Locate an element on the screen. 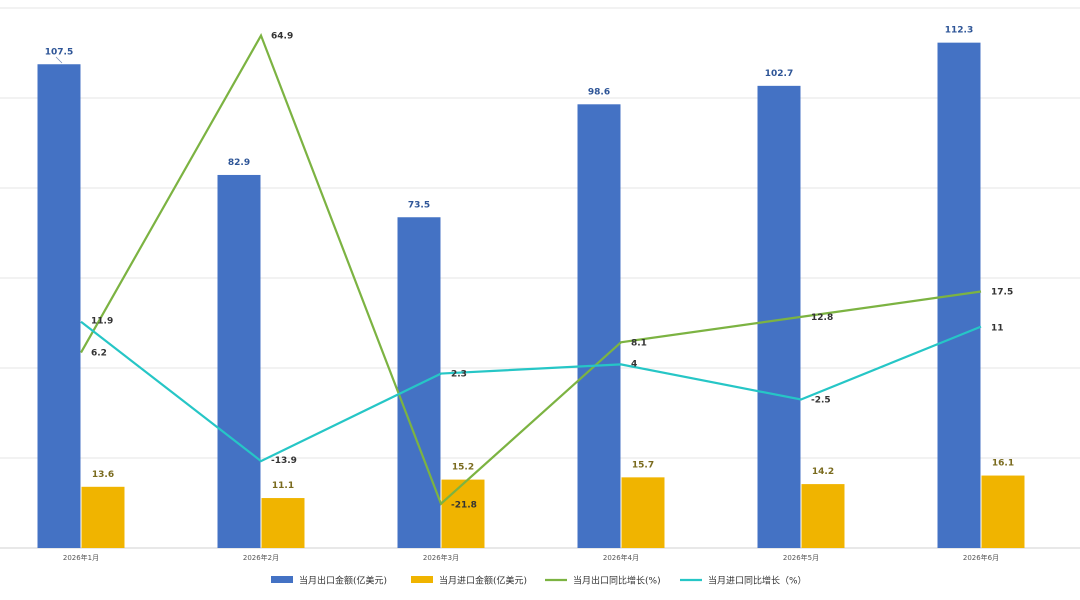 This screenshot has width=1080, height=600. export-bar-label: 98.6 is located at coordinates (599, 92).